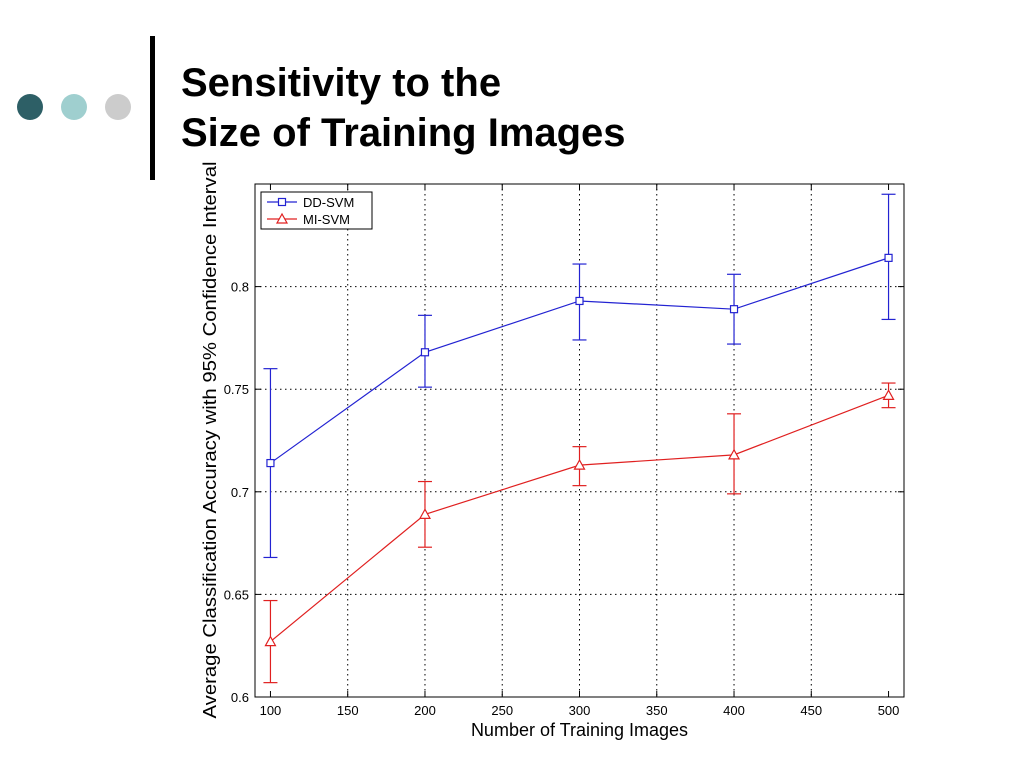 This screenshot has width=1024, height=768. Describe the element at coordinates (282, 218) in the screenshot. I see `legend-marker-triangle` at that location.